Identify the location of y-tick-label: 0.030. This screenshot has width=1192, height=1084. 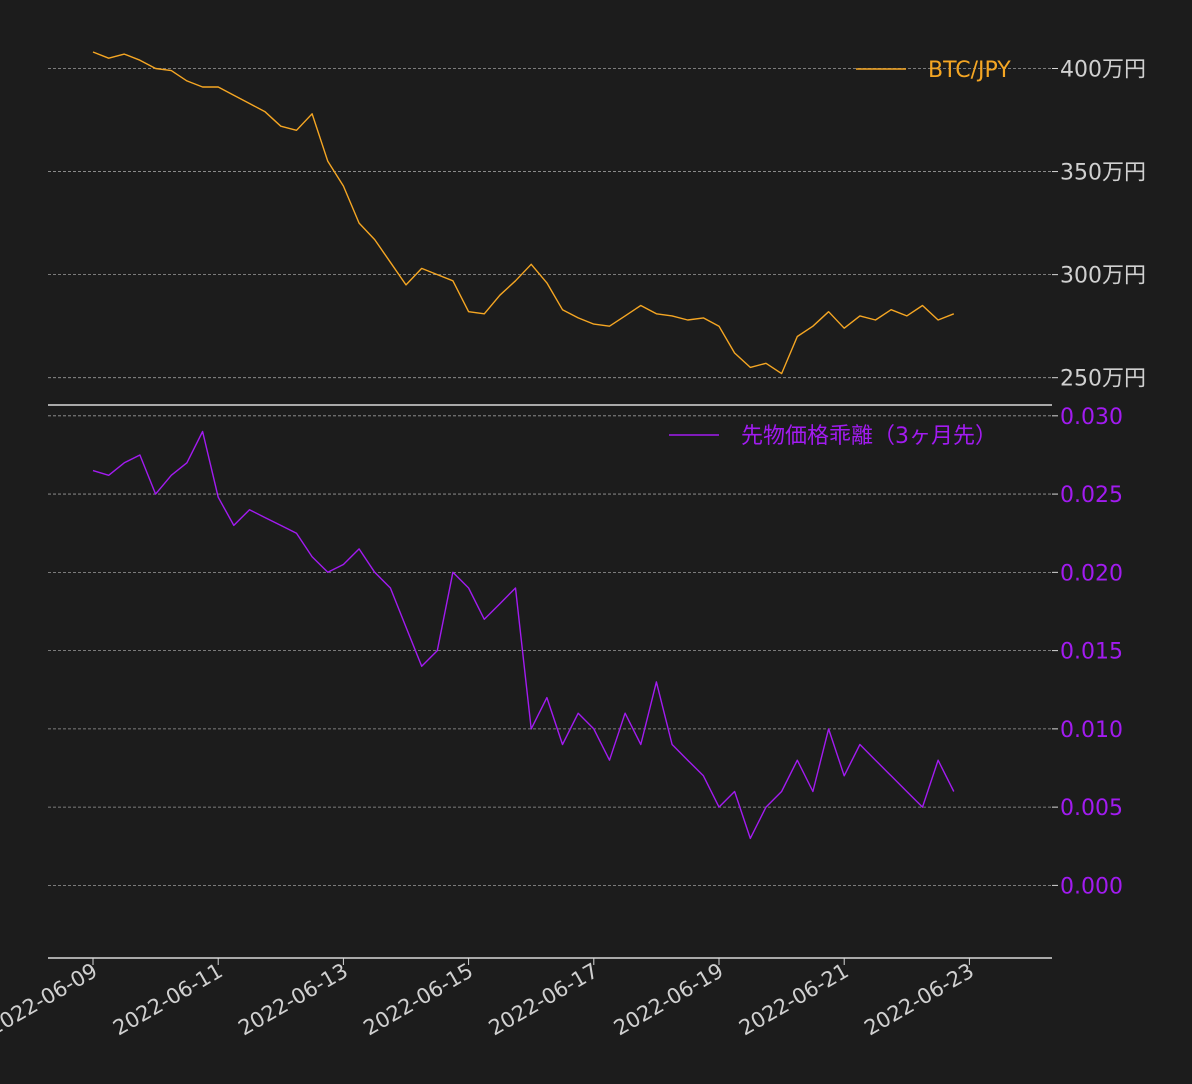
(1091, 417).